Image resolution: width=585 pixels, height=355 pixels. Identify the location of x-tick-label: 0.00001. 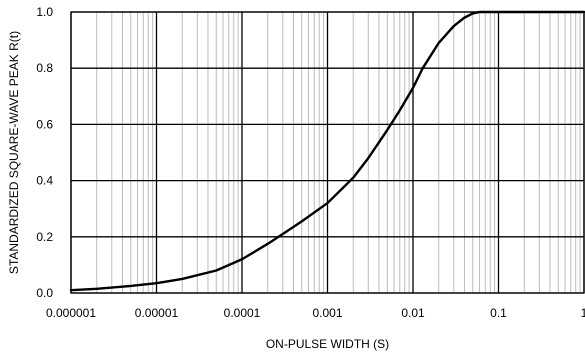
(157, 313).